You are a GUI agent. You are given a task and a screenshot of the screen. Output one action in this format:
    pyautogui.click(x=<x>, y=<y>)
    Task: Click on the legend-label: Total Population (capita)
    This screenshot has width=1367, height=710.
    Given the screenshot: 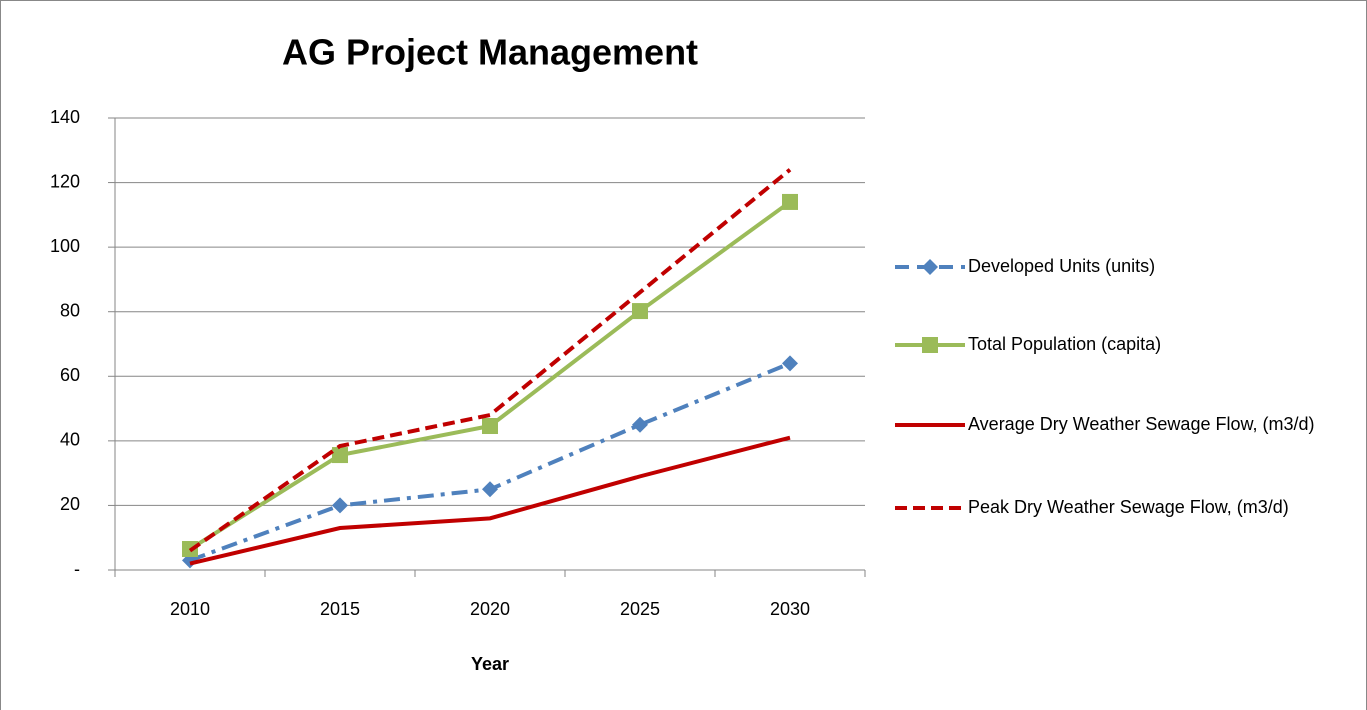 What is the action you would take?
    pyautogui.click(x=1065, y=344)
    